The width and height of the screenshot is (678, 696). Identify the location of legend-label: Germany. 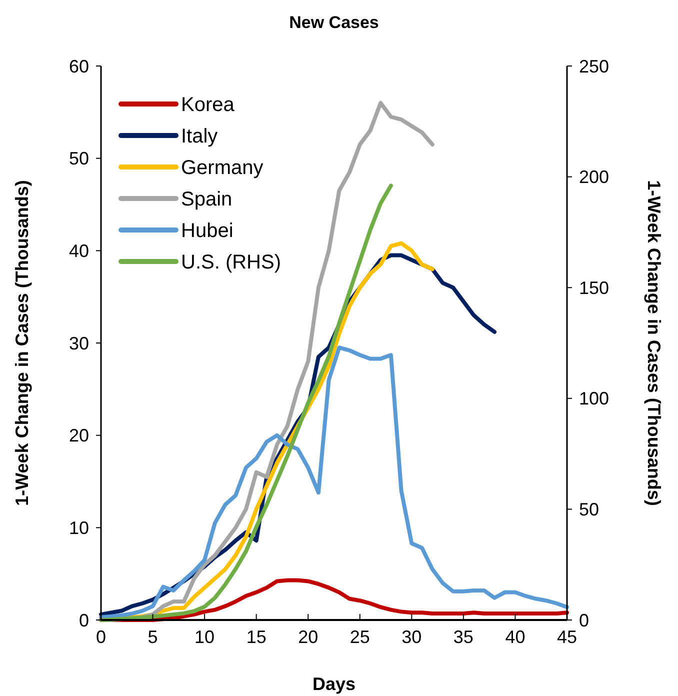
(222, 168).